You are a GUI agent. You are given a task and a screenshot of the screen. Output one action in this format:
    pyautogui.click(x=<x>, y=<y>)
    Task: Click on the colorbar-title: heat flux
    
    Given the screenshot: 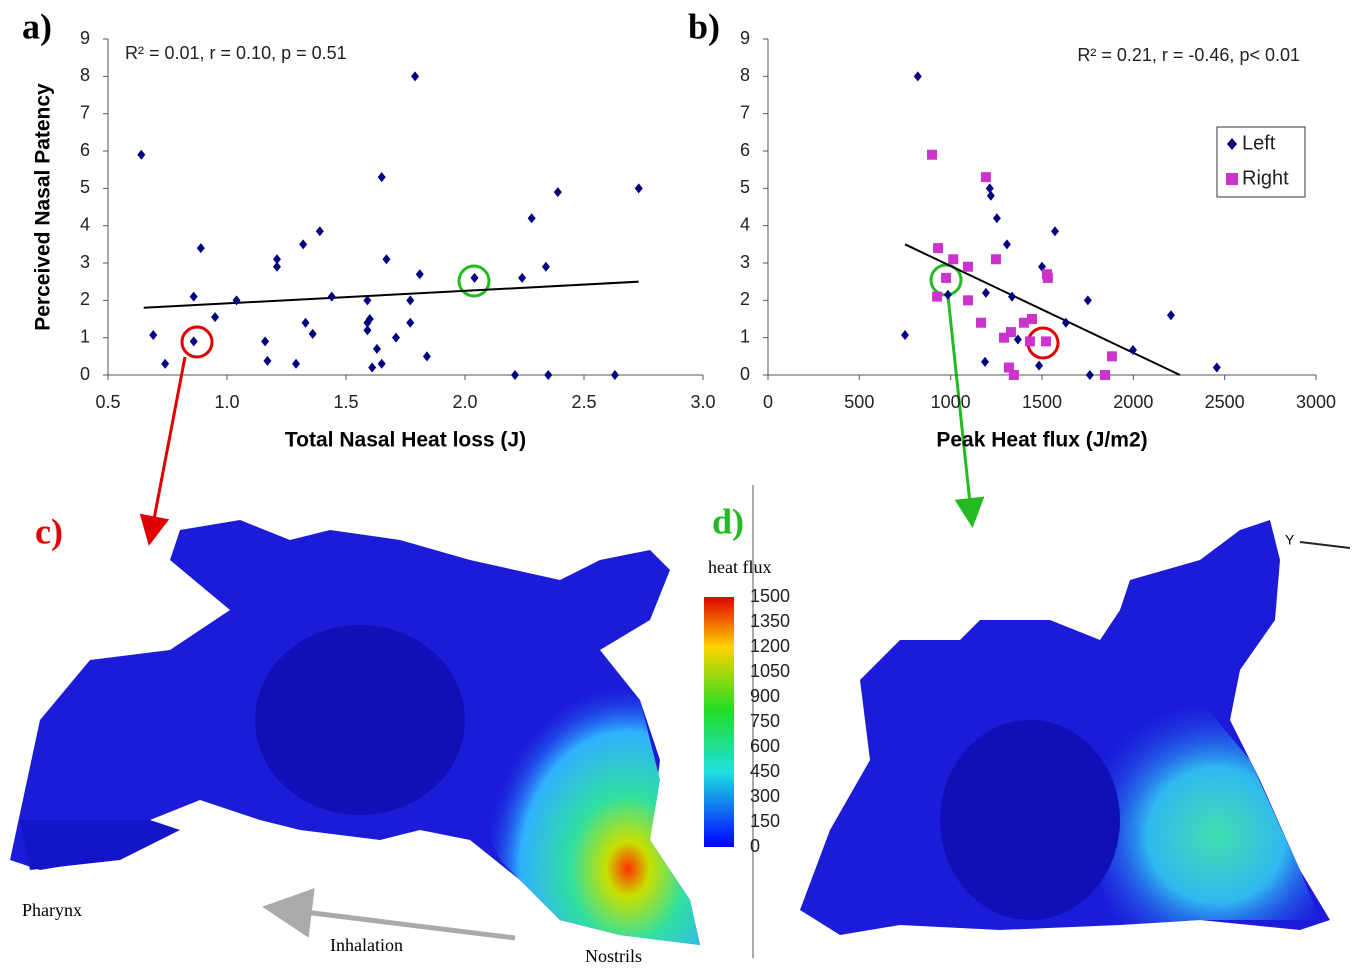 What is the action you would take?
    pyautogui.click(x=739, y=567)
    